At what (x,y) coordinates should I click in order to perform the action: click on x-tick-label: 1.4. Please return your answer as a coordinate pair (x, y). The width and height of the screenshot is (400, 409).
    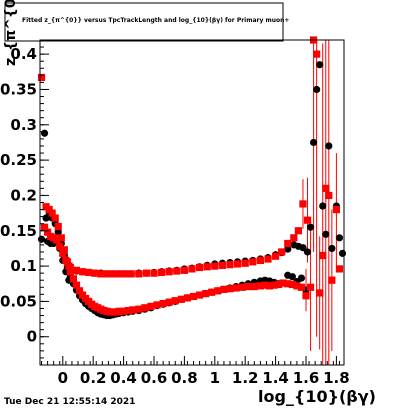
    Looking at the image, I should click on (275, 378).